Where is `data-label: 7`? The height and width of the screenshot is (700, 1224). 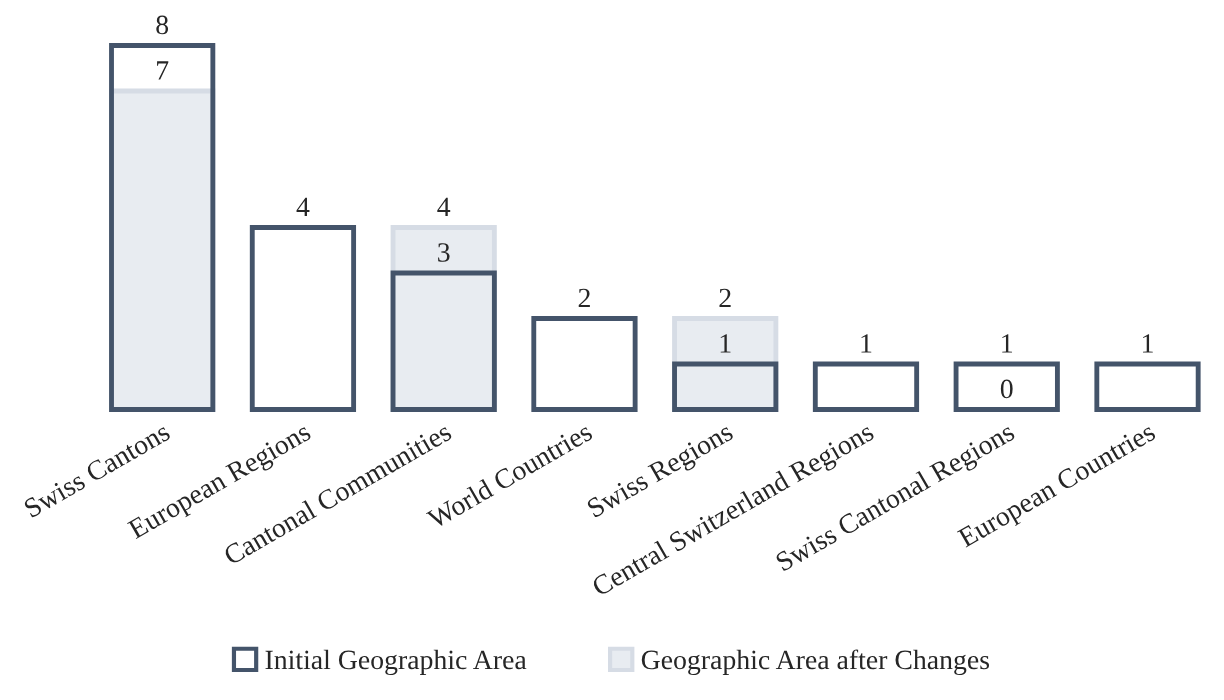
data-label: 7 is located at coordinates (163, 70).